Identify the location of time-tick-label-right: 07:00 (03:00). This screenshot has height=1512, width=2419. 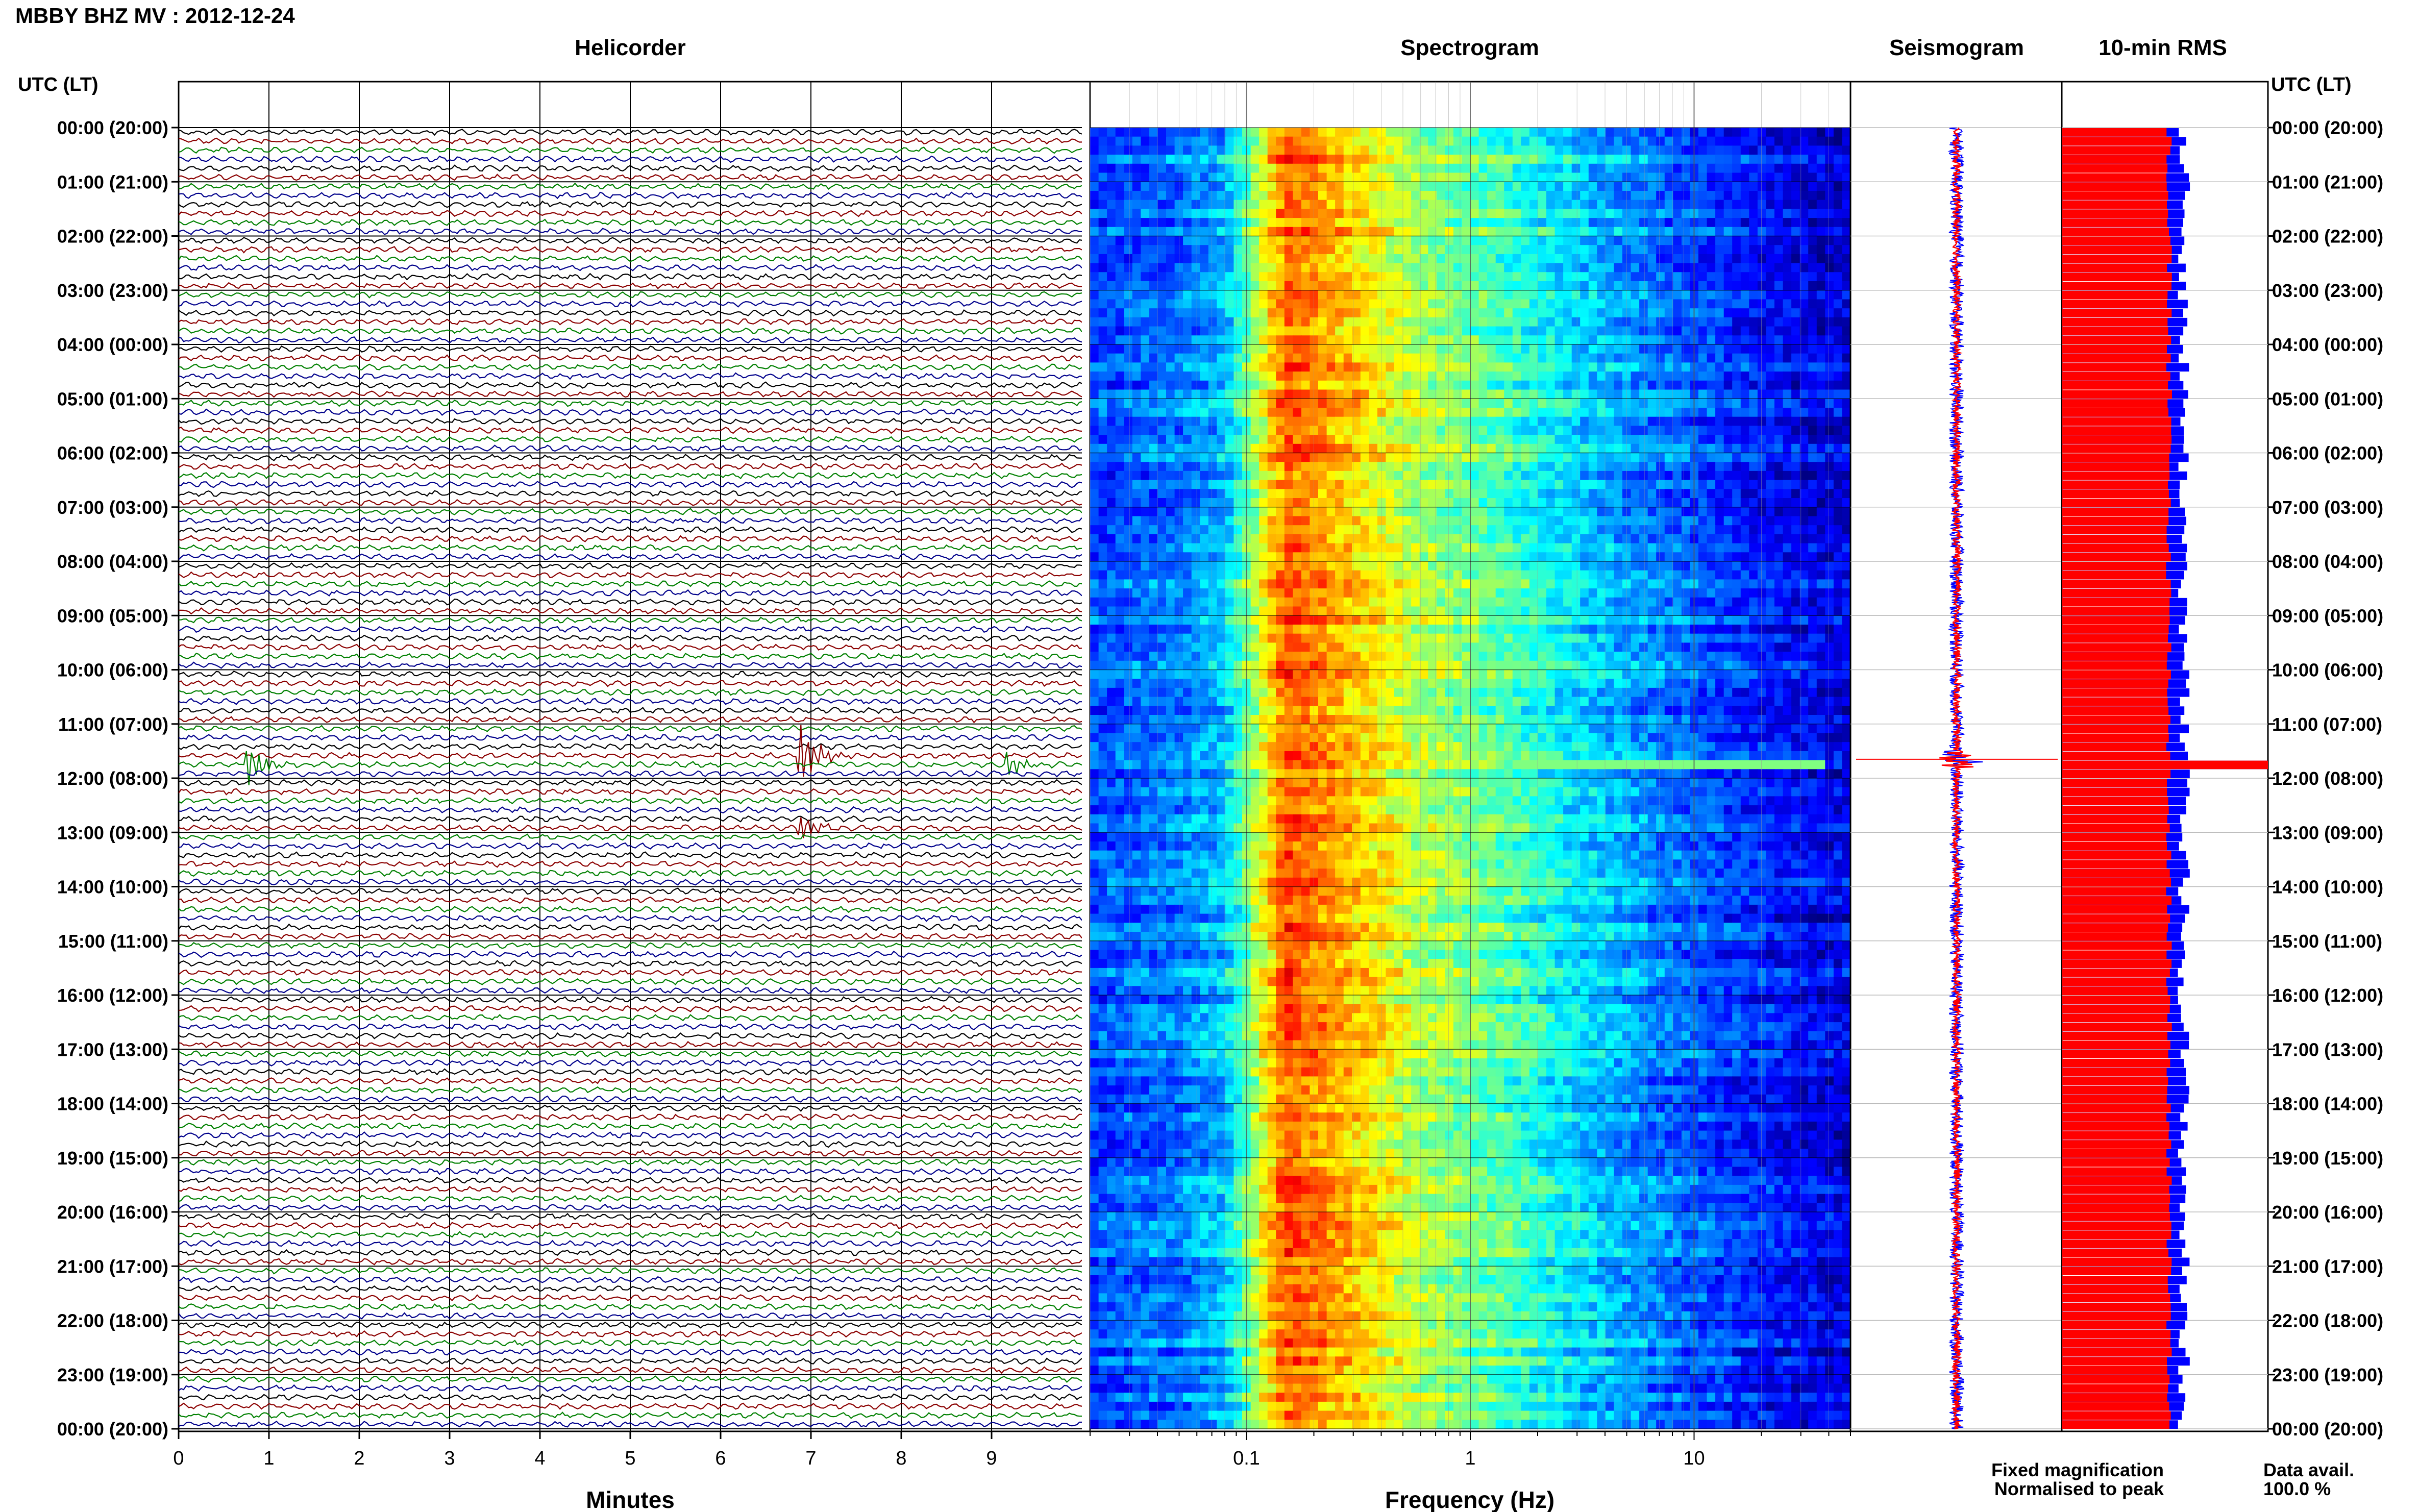
(2327, 507).